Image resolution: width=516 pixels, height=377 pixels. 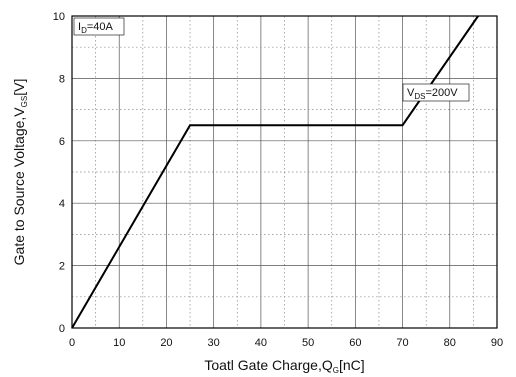 I want to click on y-tick-label: 2, so click(x=62, y=267).